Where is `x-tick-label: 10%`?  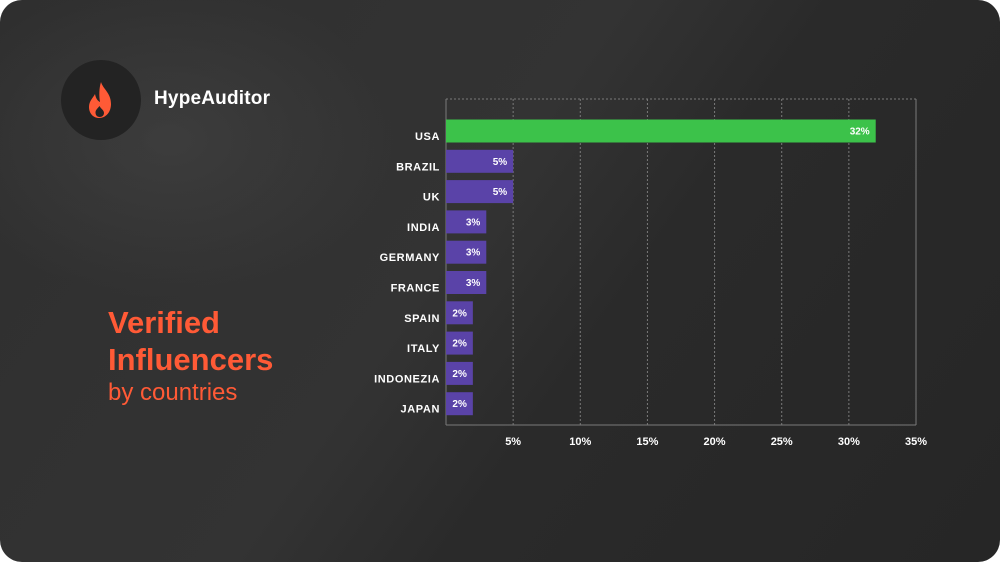 x-tick-label: 10% is located at coordinates (580, 442).